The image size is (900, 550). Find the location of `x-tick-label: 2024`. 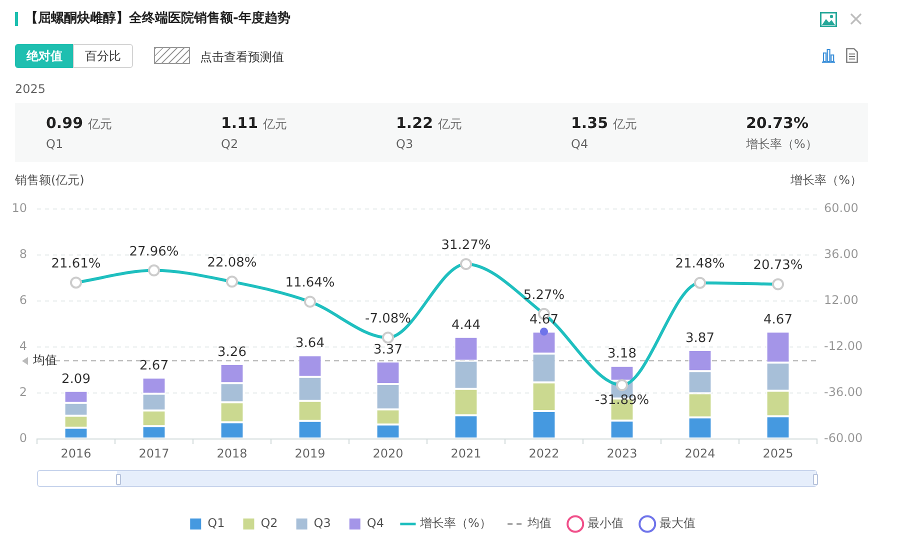

x-tick-label: 2024 is located at coordinates (700, 453).